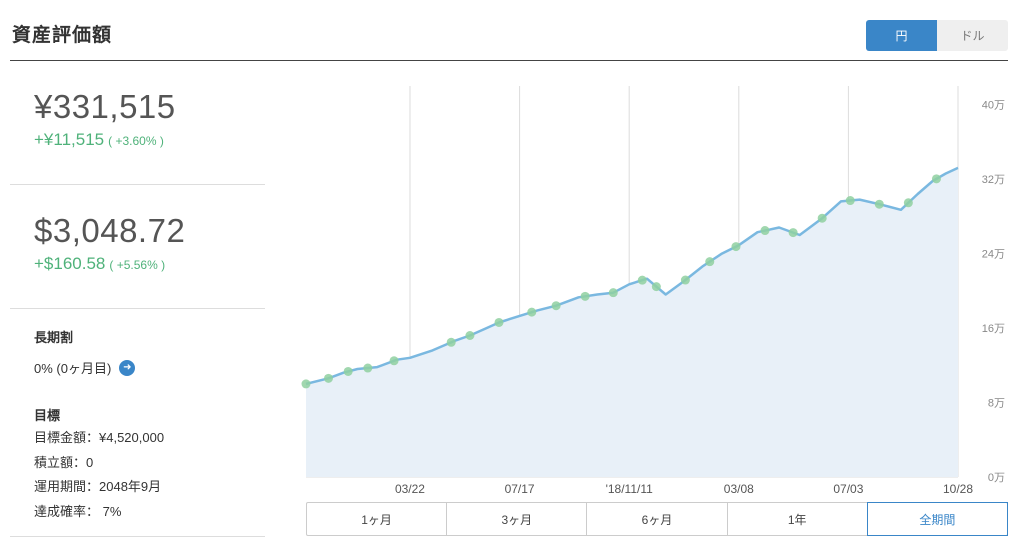  I want to click on y-tick-label-4: 32万, so click(993, 180).